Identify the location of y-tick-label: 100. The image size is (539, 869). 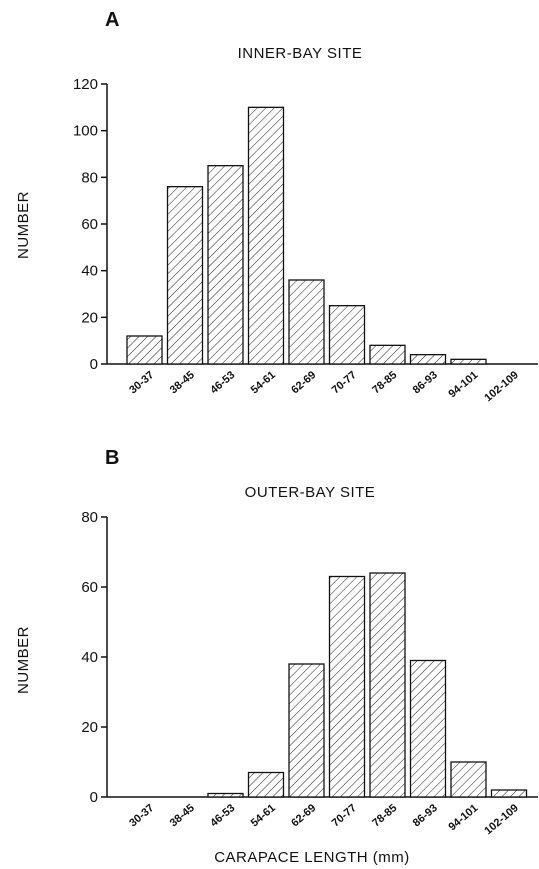
(85, 131).